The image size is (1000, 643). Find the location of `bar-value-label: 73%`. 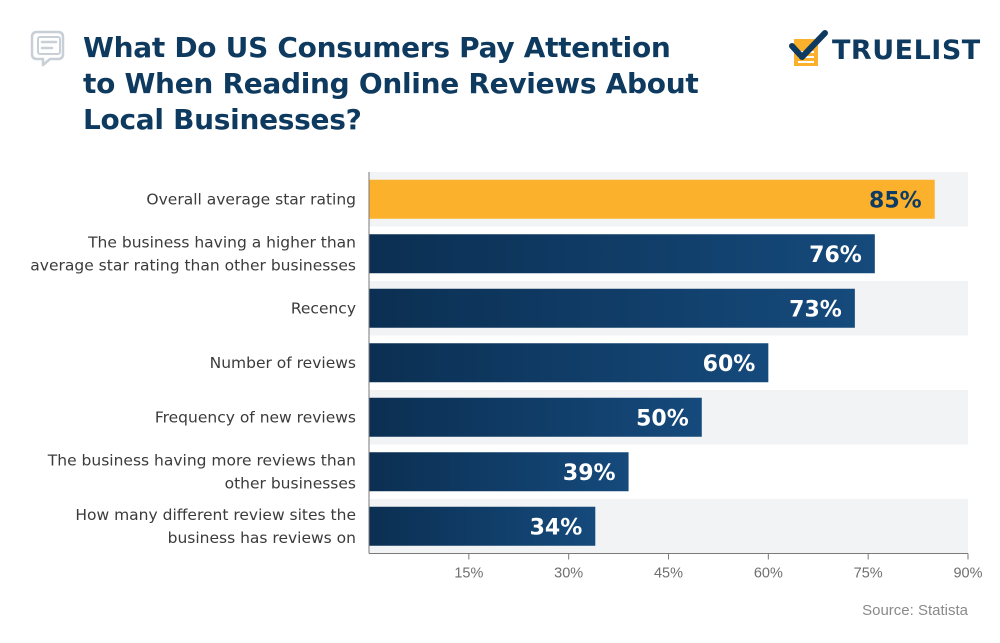

bar-value-label: 73% is located at coordinates (815, 309).